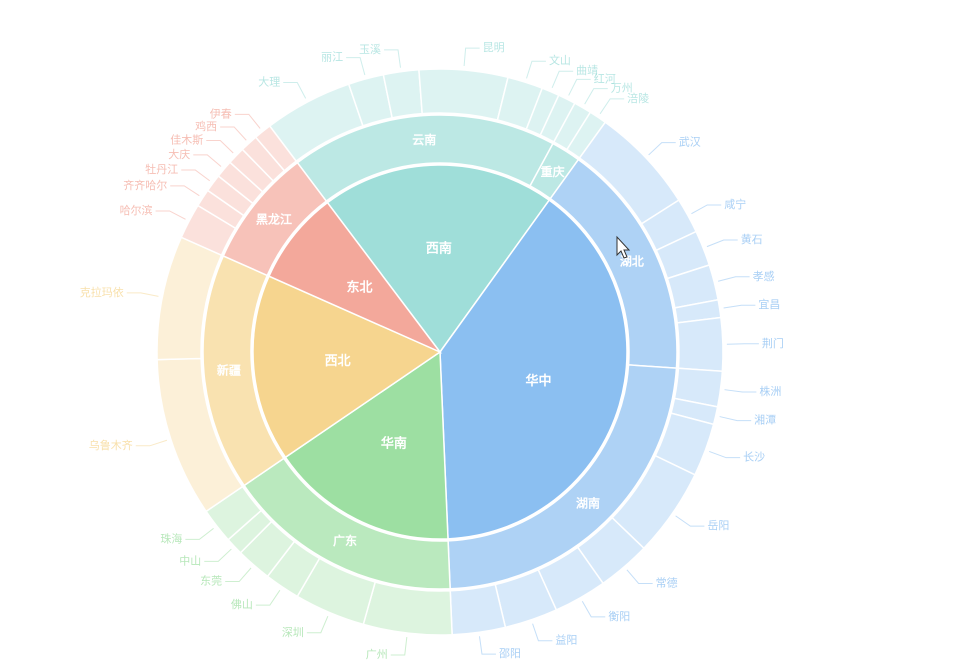 This screenshot has width=970, height=672. What do you see at coordinates (111, 445) in the screenshot?
I see `leaf-label: 乌鲁木齐` at bounding box center [111, 445].